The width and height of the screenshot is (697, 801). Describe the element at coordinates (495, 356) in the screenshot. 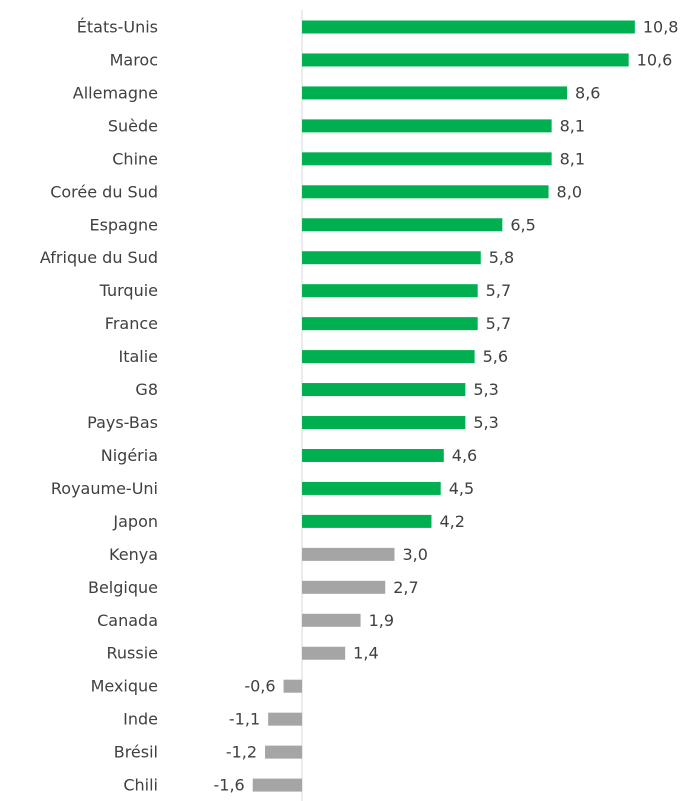

I see `data-label: 5,6` at that location.